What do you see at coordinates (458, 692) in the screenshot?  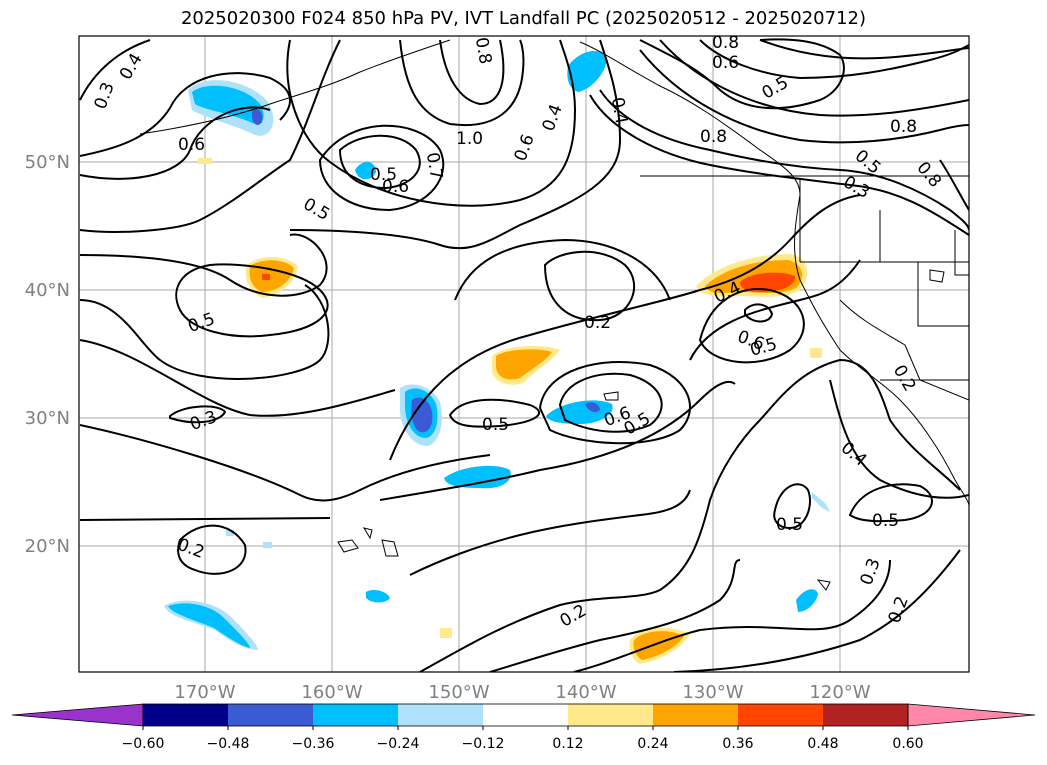 I see `lon-tick-label: 150°W` at bounding box center [458, 692].